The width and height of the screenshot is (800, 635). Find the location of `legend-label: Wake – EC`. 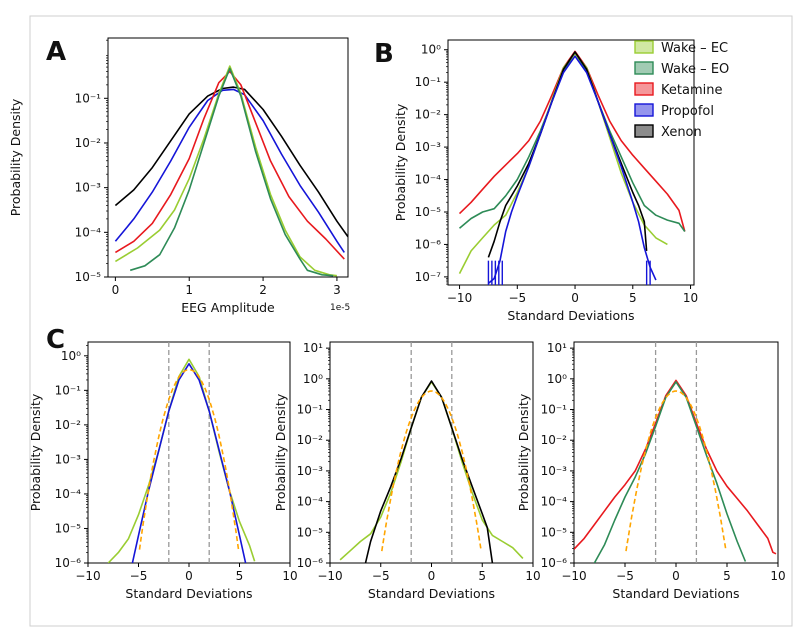

legend-label: Wake – EC is located at coordinates (694, 48).